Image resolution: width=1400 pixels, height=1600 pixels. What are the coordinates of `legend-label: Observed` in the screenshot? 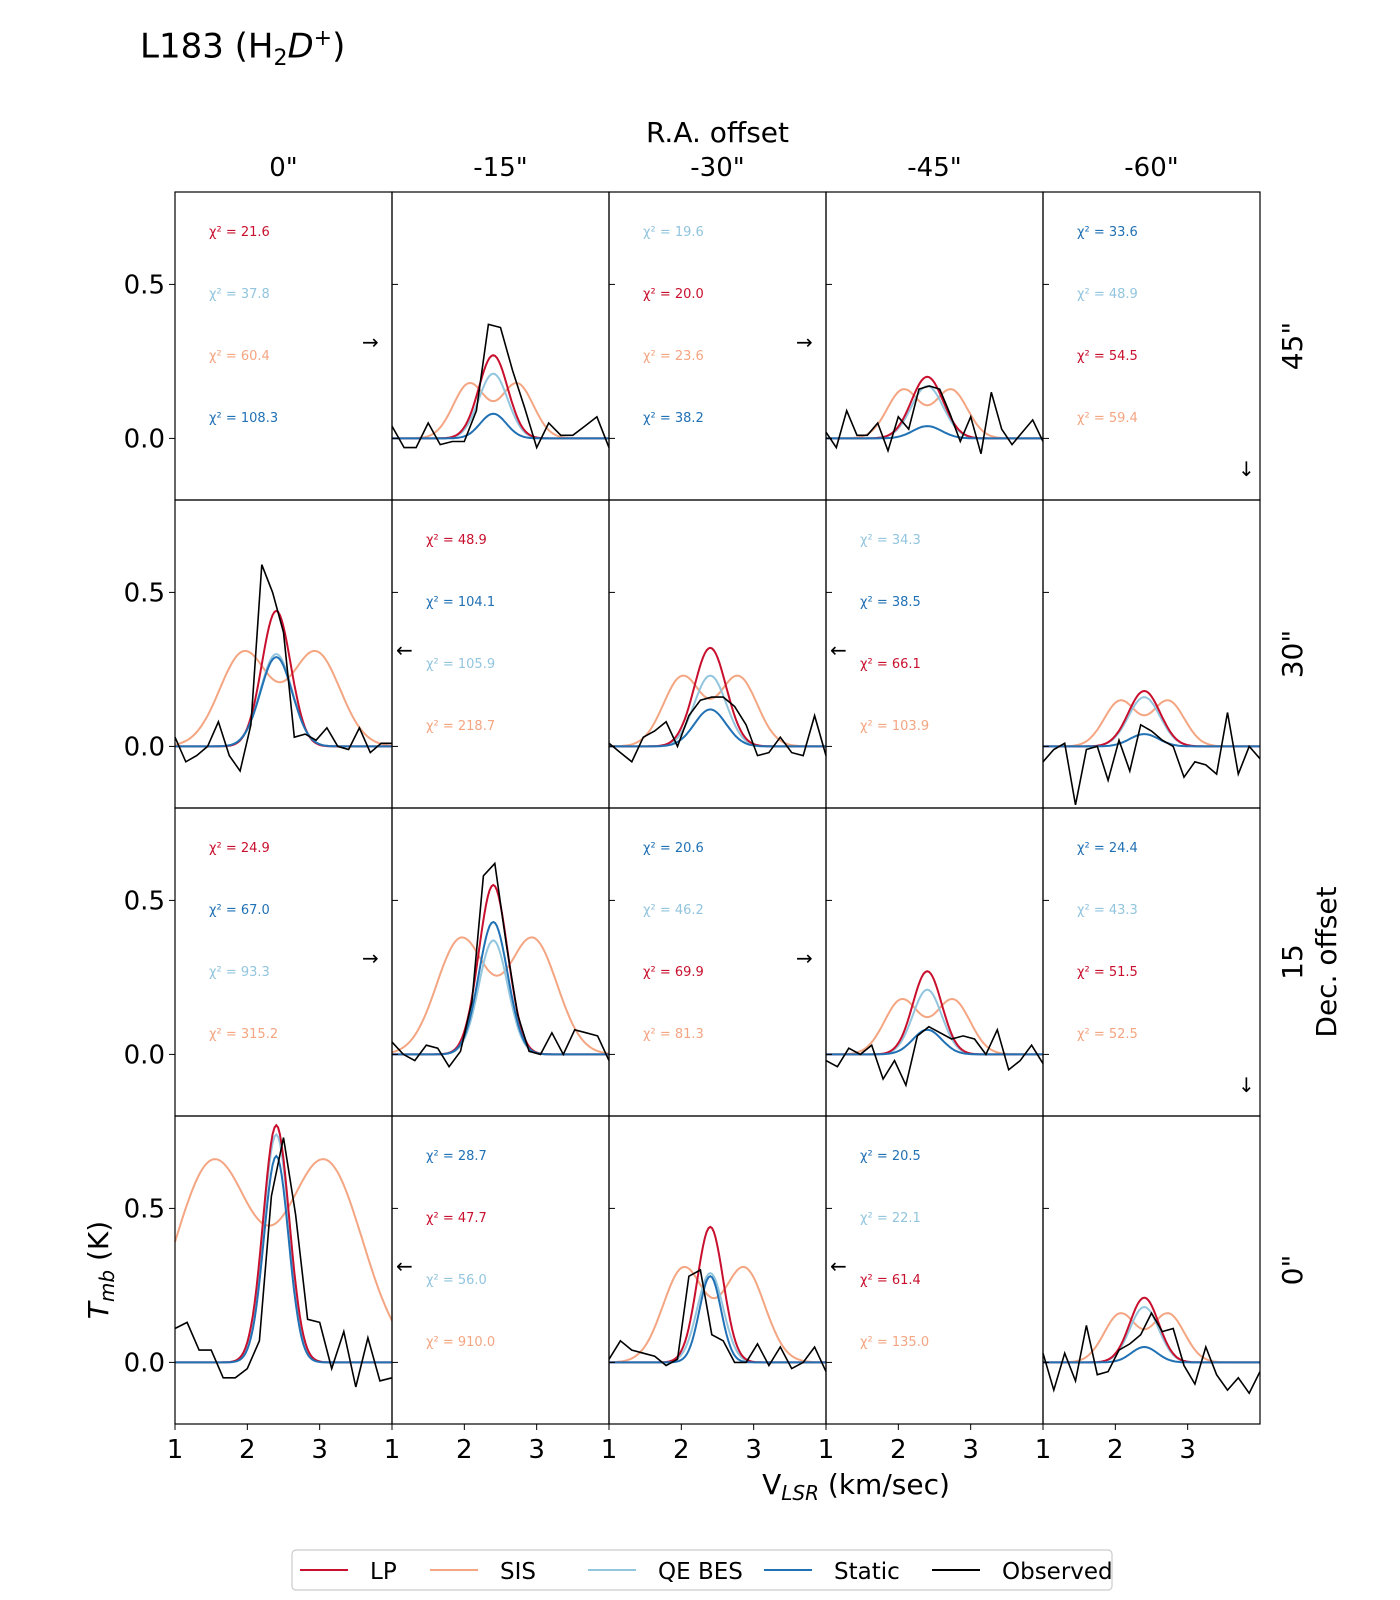 It's located at (1057, 1572).